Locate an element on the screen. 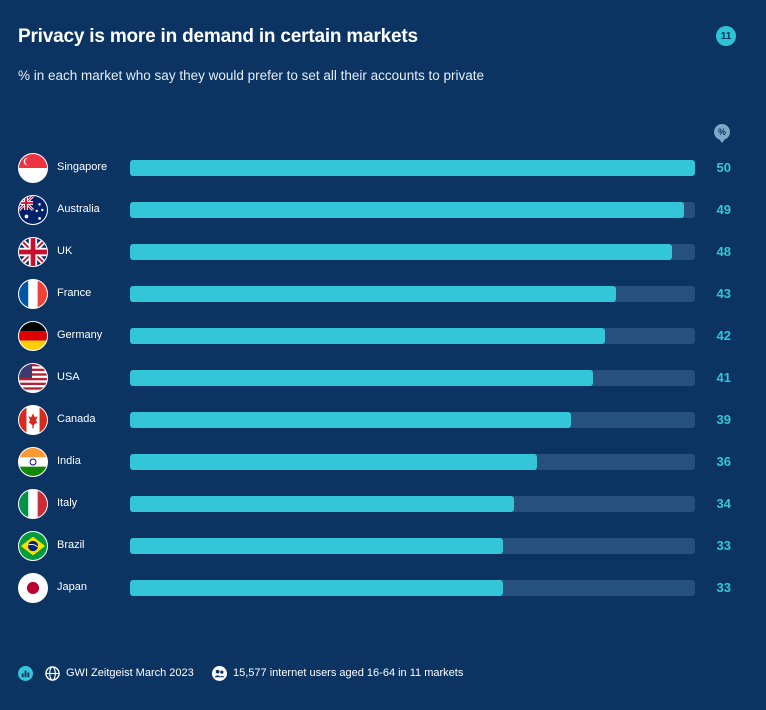 The width and height of the screenshot is (766, 710). italy-flag-icon is located at coordinates (33, 504).